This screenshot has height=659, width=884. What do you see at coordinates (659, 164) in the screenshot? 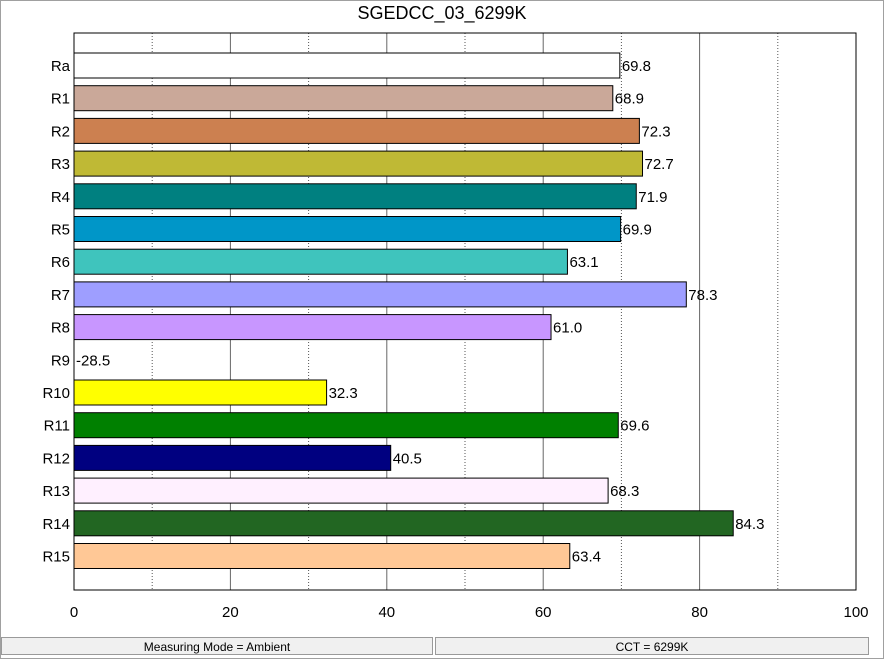
I see `value-label: 72.7` at bounding box center [659, 164].